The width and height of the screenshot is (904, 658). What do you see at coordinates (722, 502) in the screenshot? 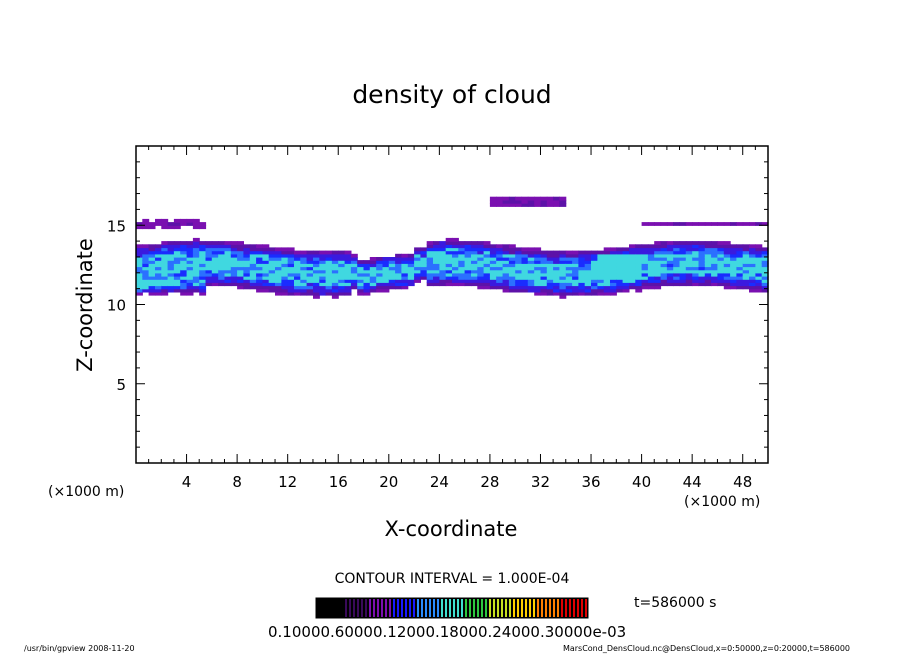
I see `x-unit-right: (×1000 m)` at bounding box center [722, 502].